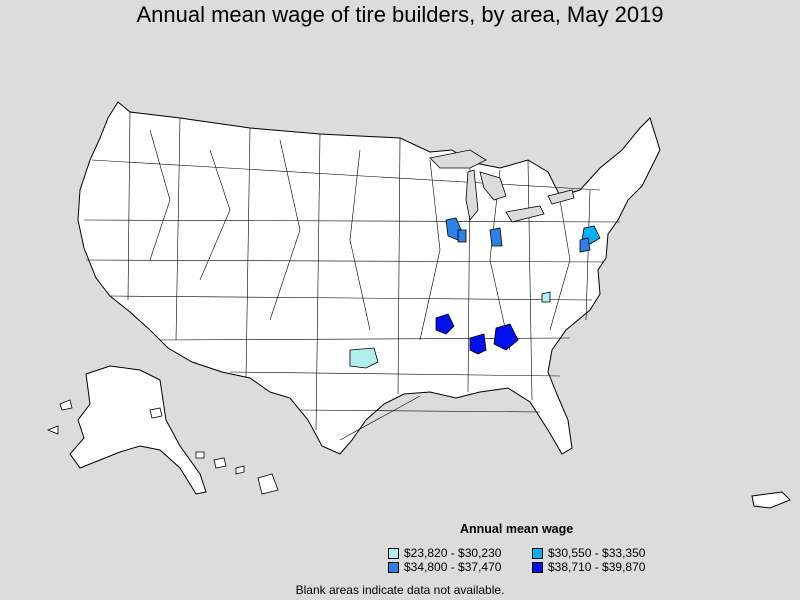 The height and width of the screenshot is (600, 800). What do you see at coordinates (517, 529) in the screenshot?
I see `legend-title: Annual mean wage` at bounding box center [517, 529].